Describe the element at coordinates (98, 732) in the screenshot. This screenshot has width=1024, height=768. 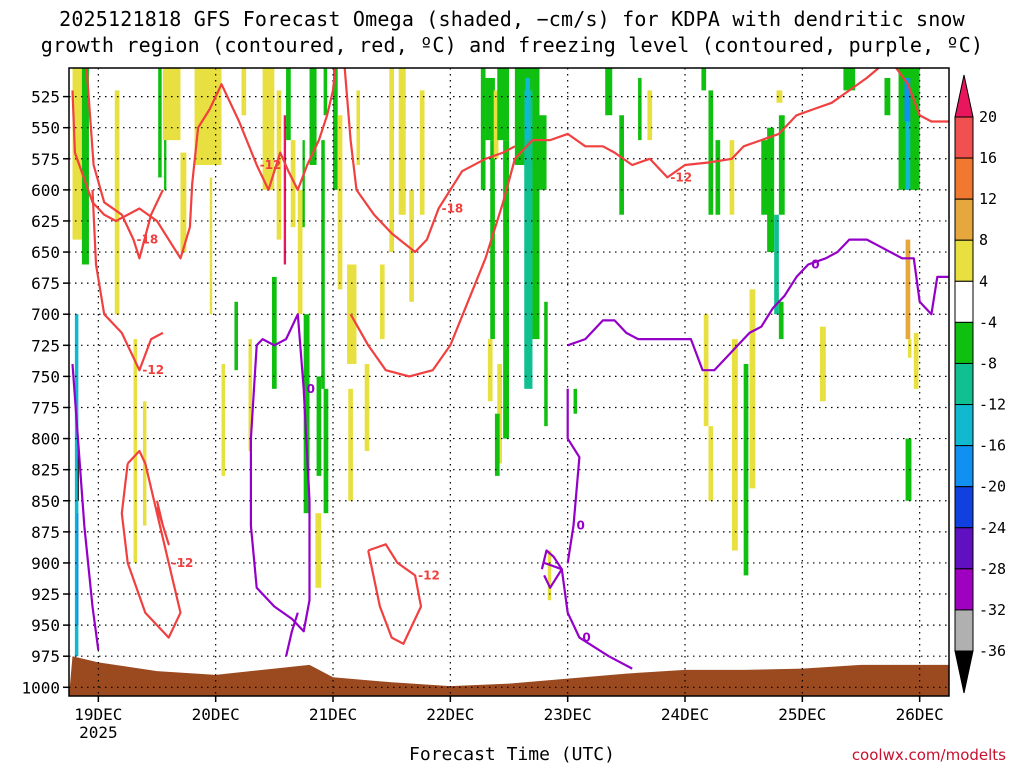
I see `x-tick-year: 2025` at that location.